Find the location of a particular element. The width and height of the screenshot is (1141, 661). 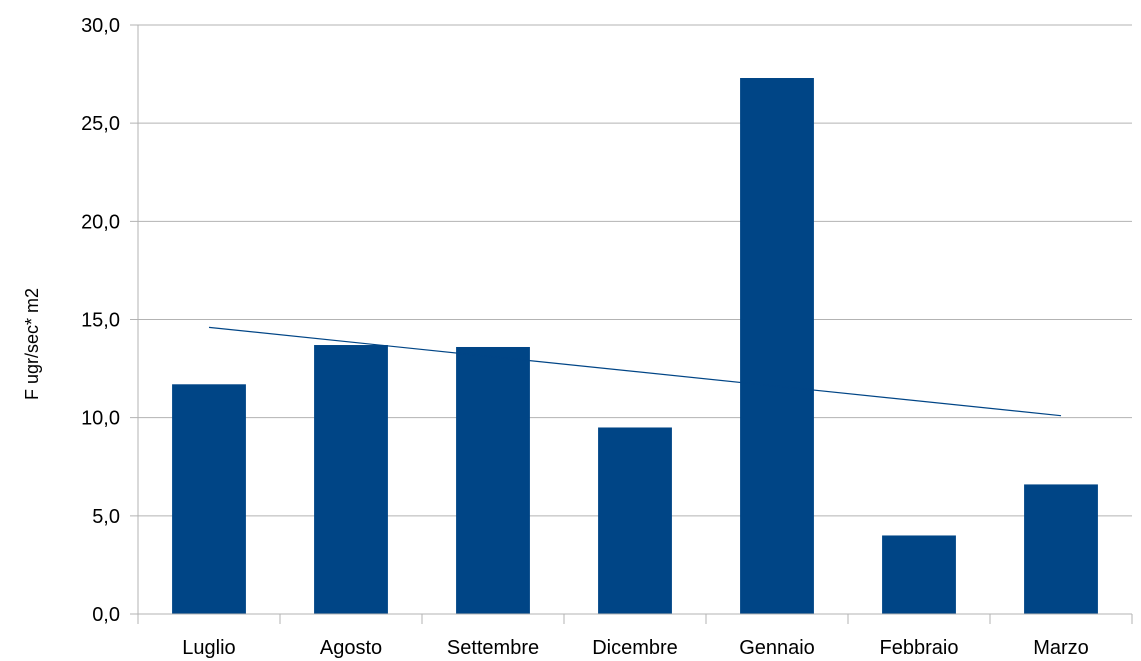

bar-dicembre is located at coordinates (635, 520).